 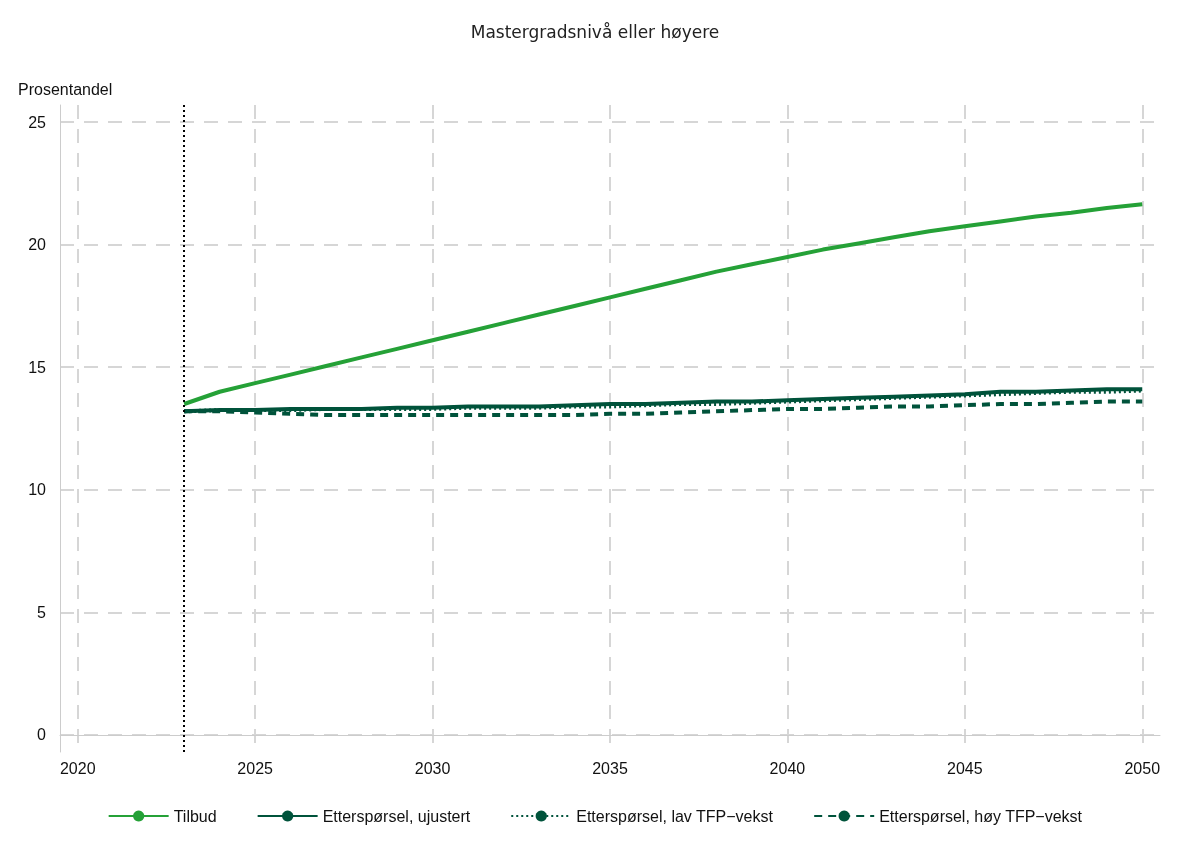 What do you see at coordinates (195, 816) in the screenshot?
I see `legend-label: Tilbud` at bounding box center [195, 816].